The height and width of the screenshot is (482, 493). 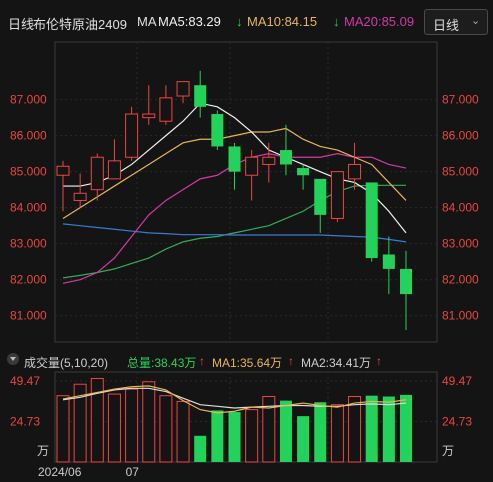 What do you see at coordinates (476, 21) in the screenshot?
I see `chevron-down-icon: ⌄` at bounding box center [476, 21].